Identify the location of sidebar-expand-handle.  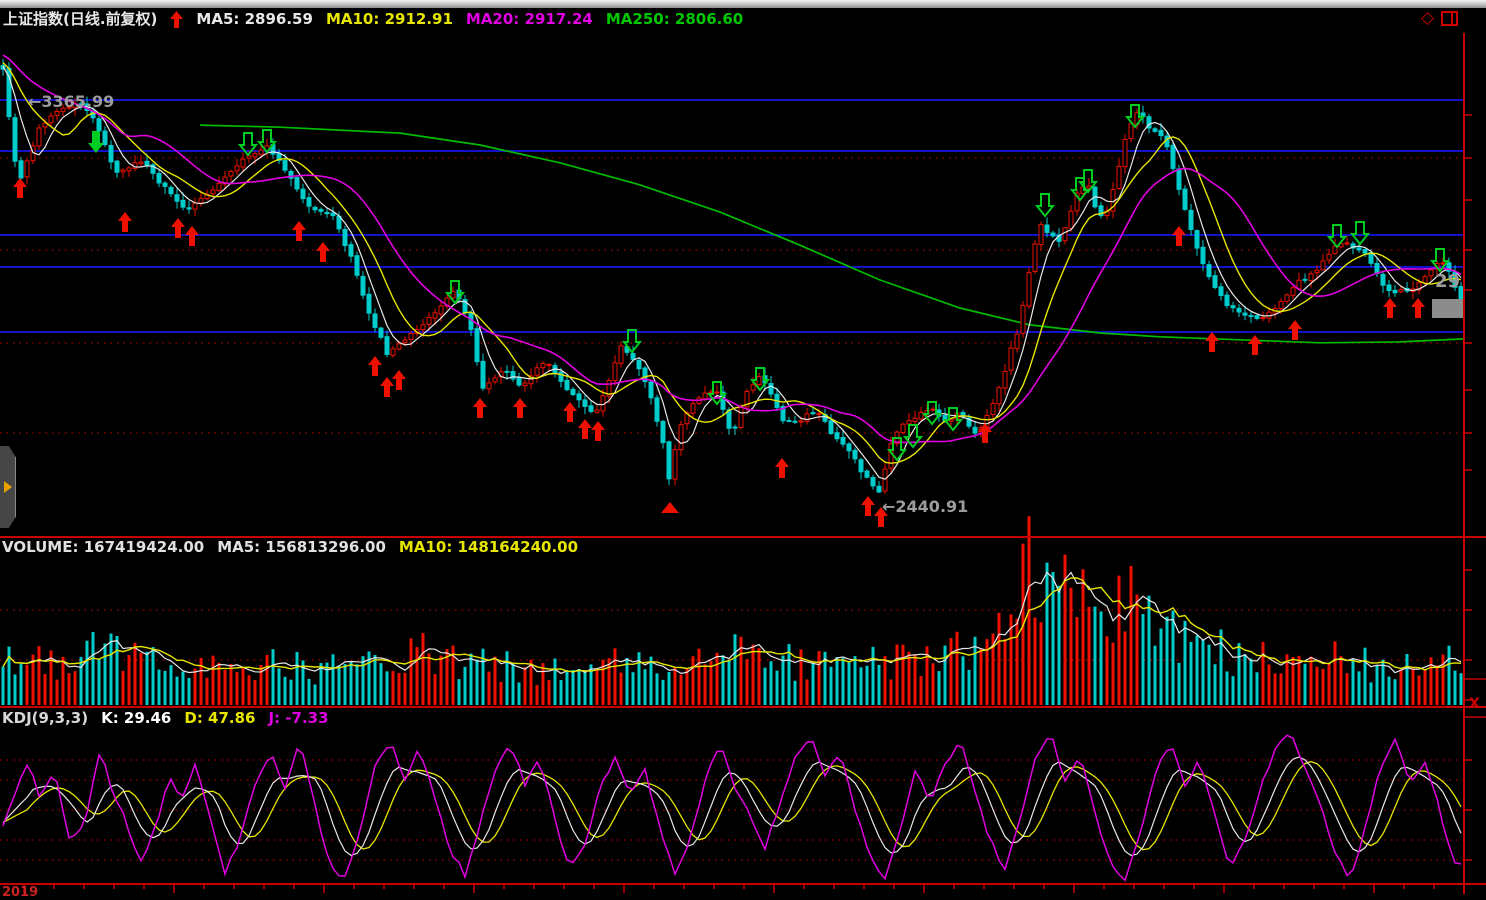
(8, 487).